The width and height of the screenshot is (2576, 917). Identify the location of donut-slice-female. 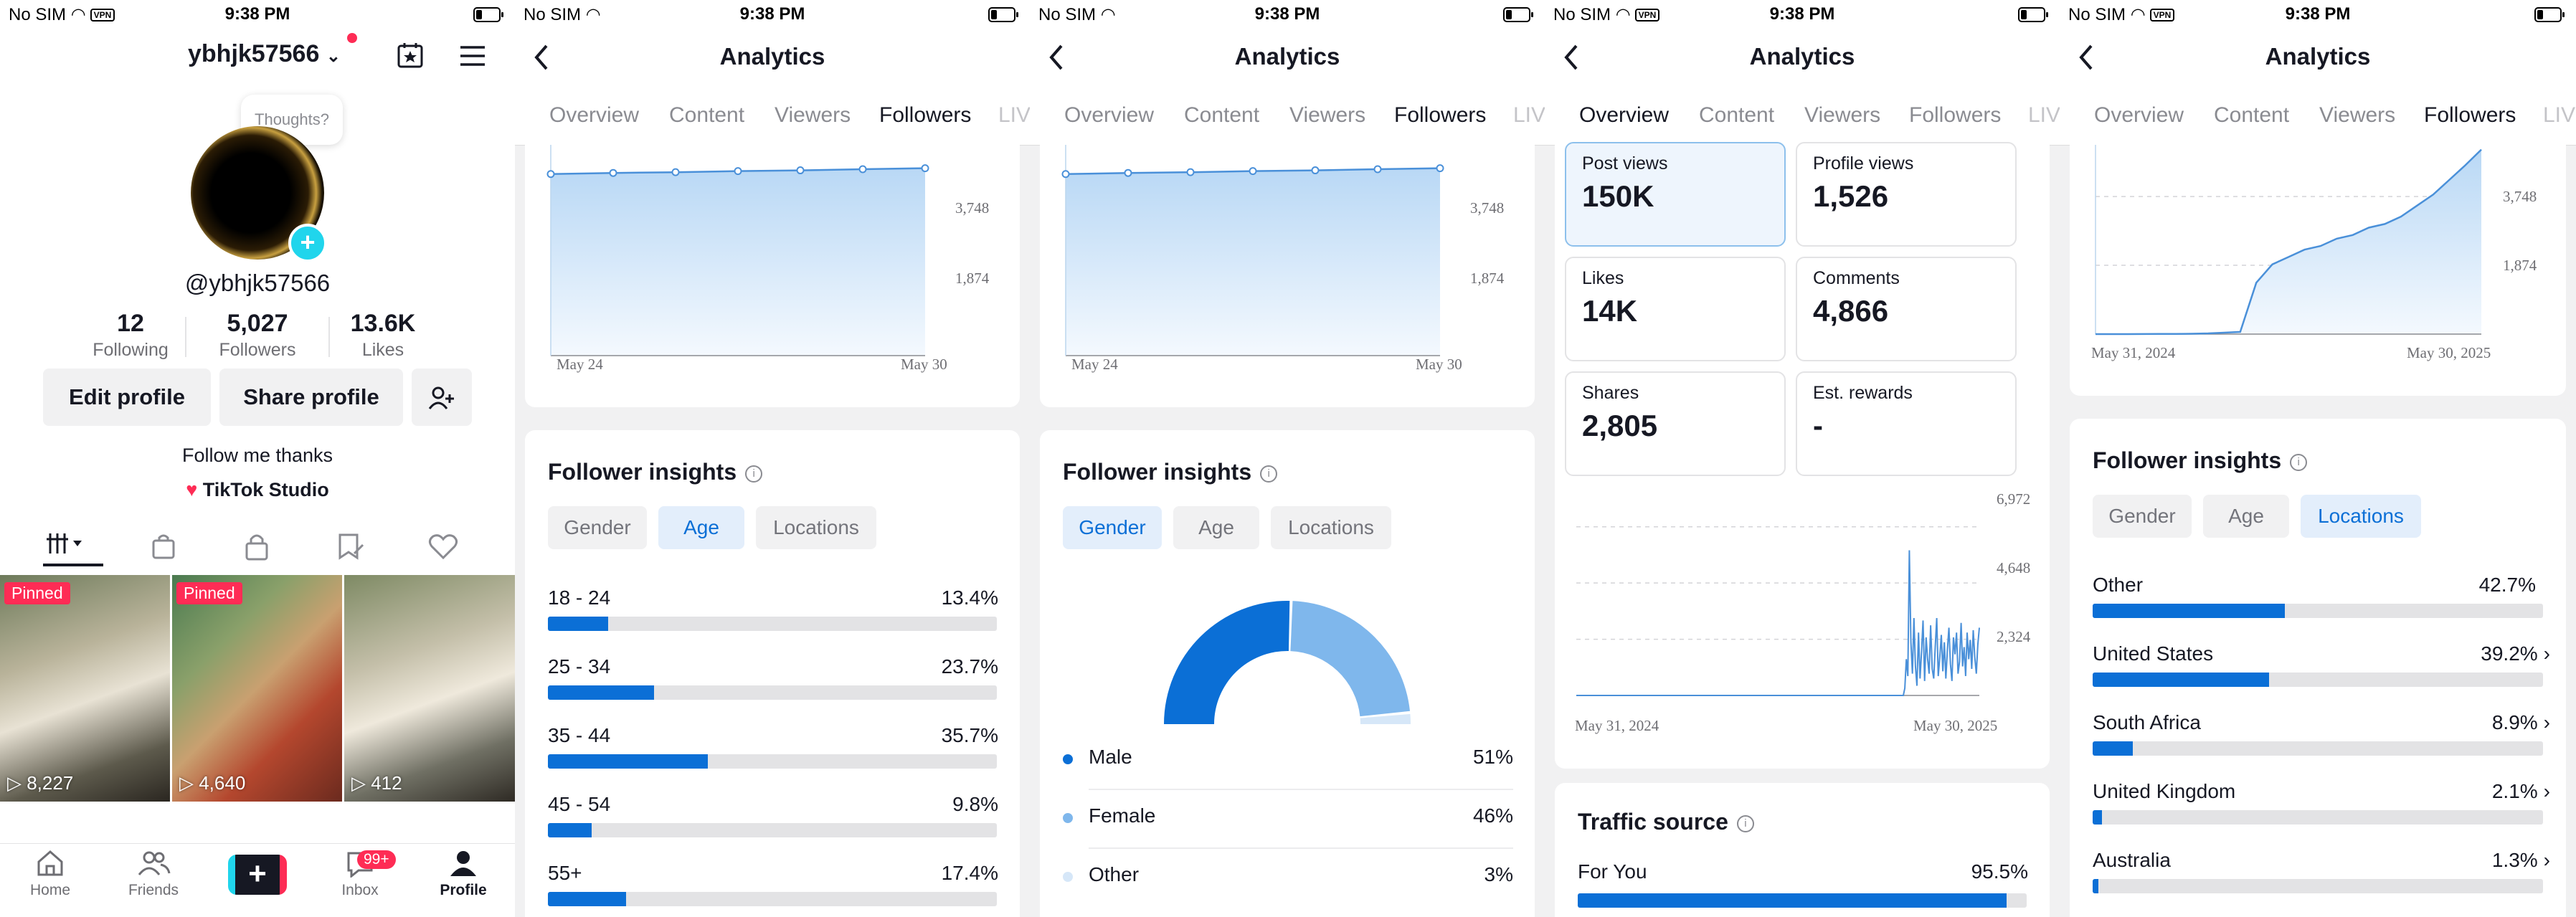
(1350, 659).